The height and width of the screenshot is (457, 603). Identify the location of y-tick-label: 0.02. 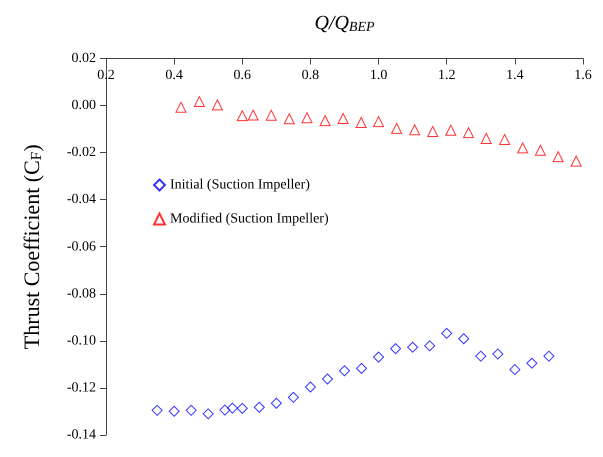
(84, 58).